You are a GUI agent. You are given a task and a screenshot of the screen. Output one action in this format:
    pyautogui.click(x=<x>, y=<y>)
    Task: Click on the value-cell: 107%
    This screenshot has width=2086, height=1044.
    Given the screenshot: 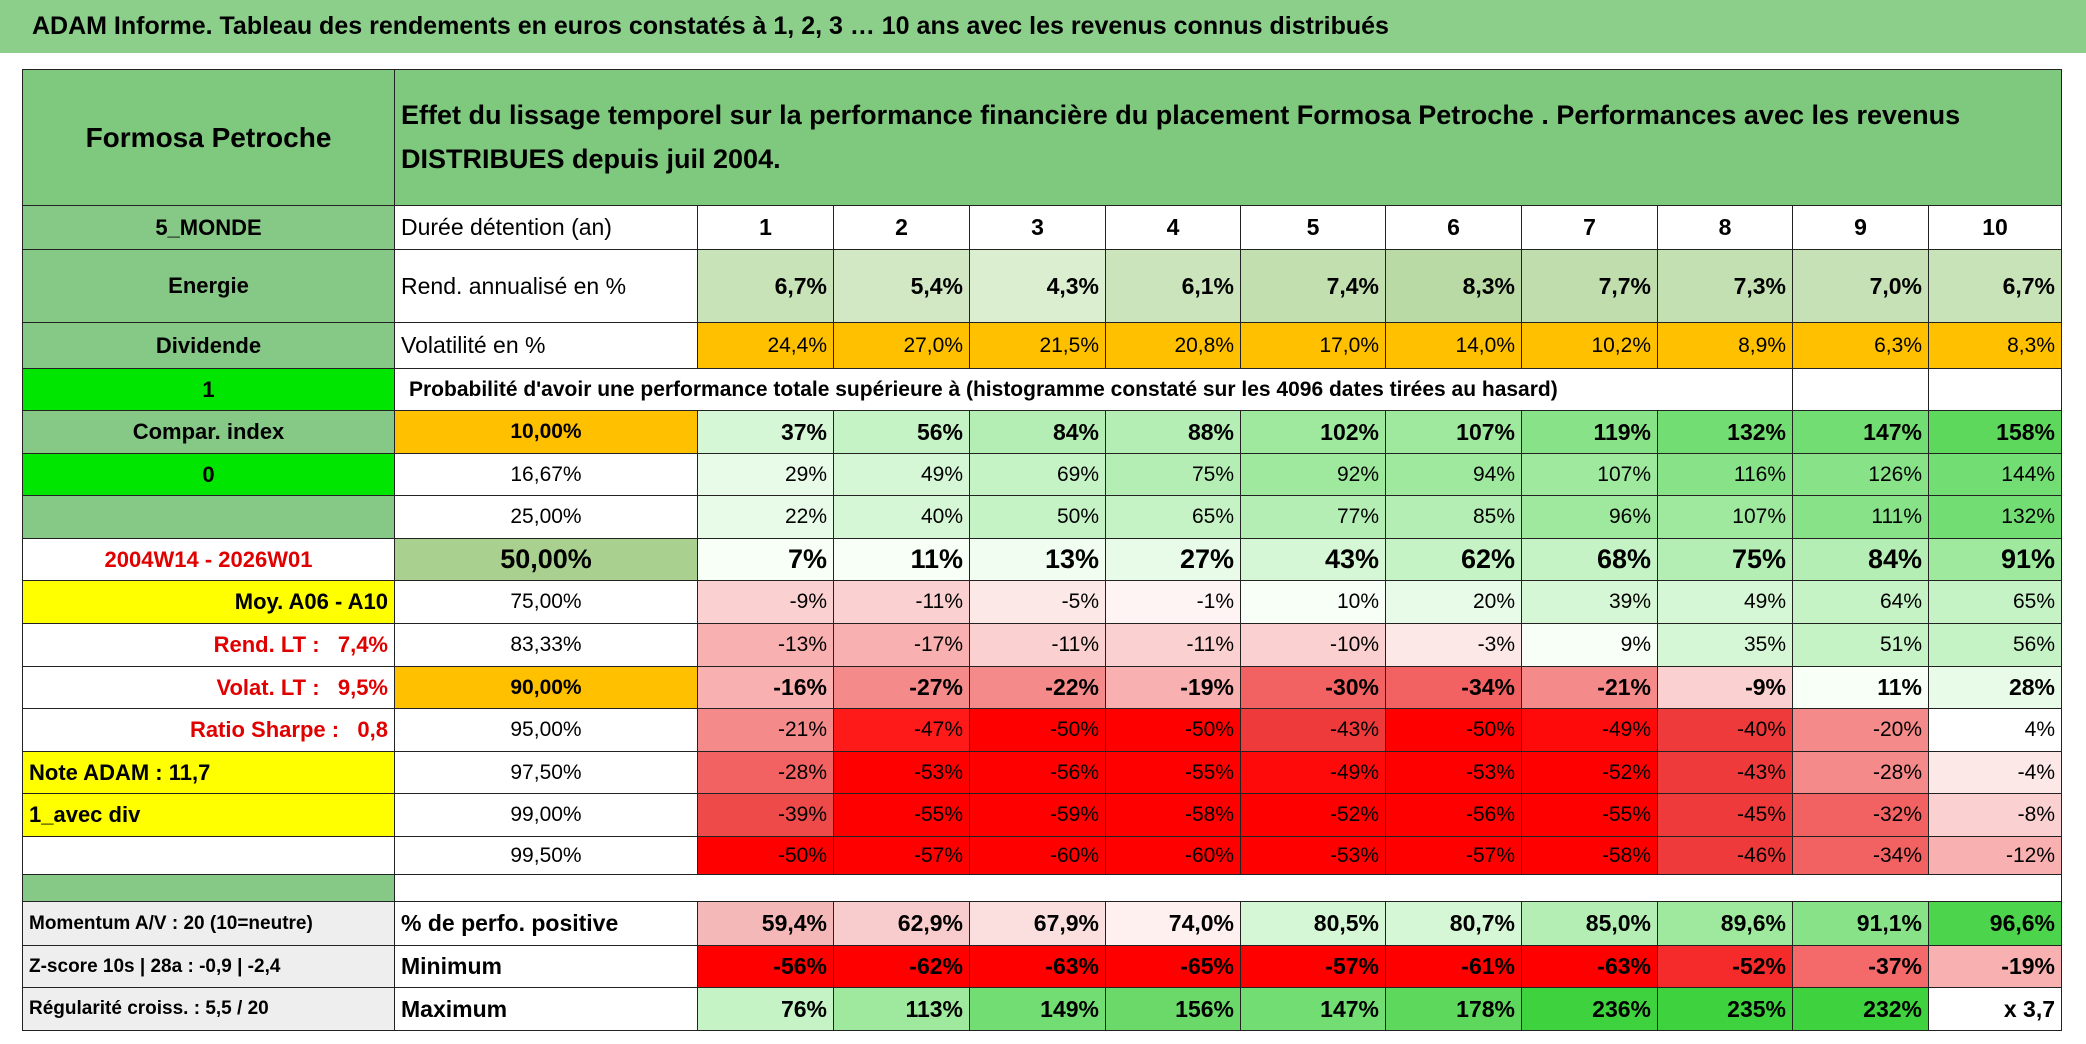 What is the action you would take?
    pyautogui.click(x=1725, y=517)
    